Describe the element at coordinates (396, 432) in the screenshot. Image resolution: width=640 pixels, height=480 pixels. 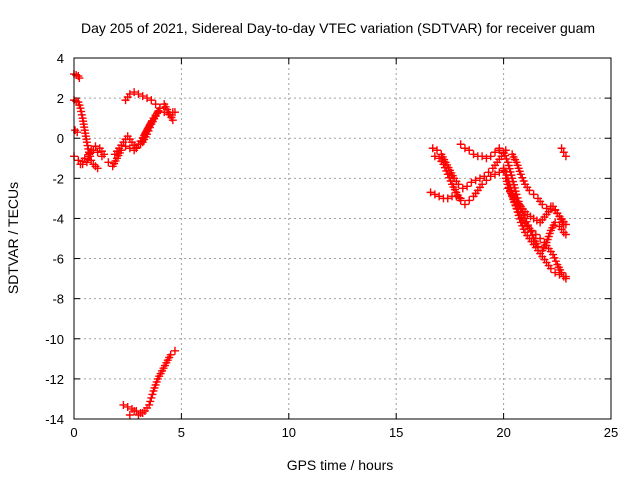
I see `x-tick-label: 15` at that location.